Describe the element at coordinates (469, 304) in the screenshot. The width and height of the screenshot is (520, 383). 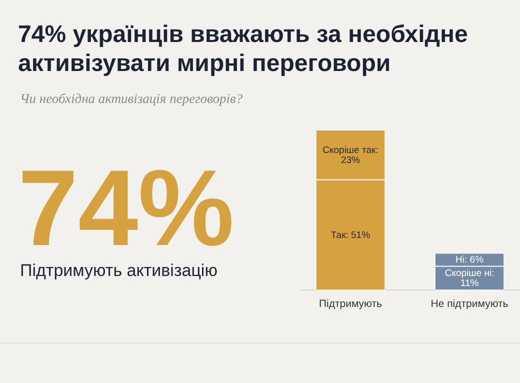
I see `x-tick-label: Не підтримують` at that location.